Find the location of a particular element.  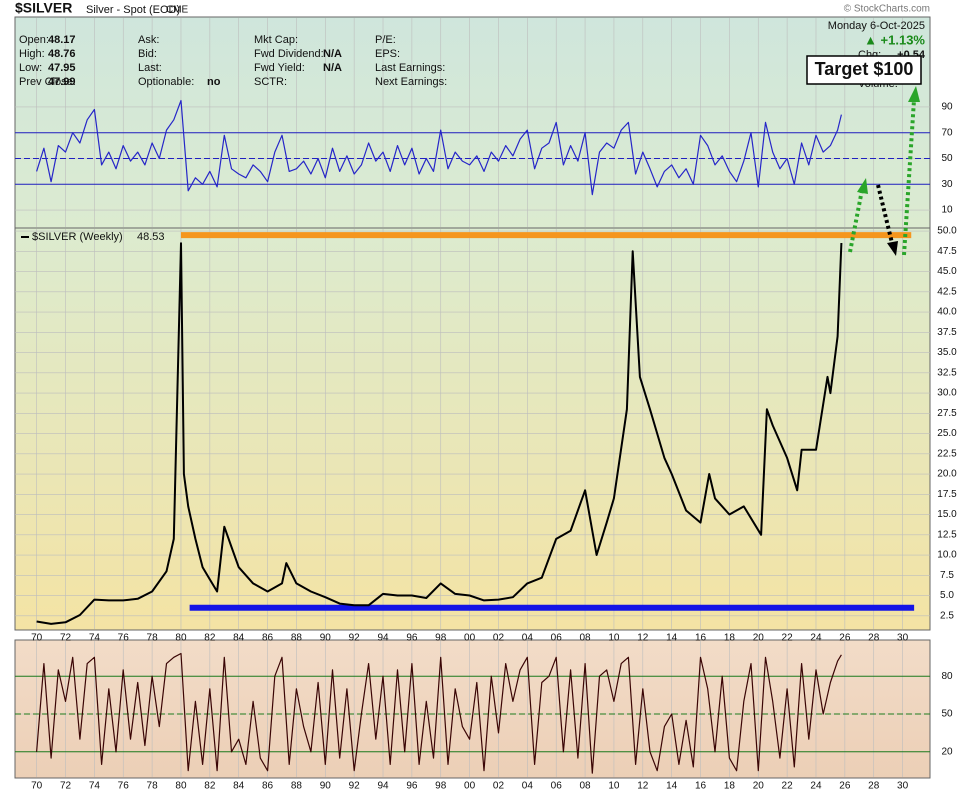

target-box is located at coordinates (864, 70).